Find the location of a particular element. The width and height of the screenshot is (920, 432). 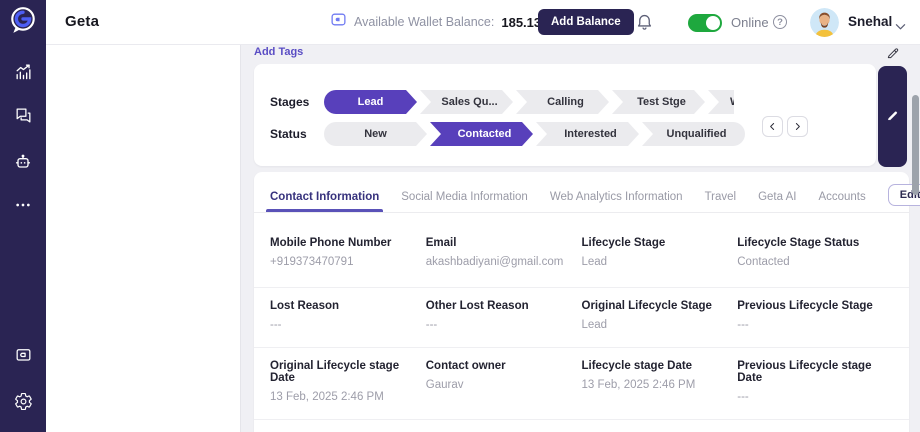

field-mobile-phone-number: Mobile Phone Number +919373470791 is located at coordinates (348, 252).